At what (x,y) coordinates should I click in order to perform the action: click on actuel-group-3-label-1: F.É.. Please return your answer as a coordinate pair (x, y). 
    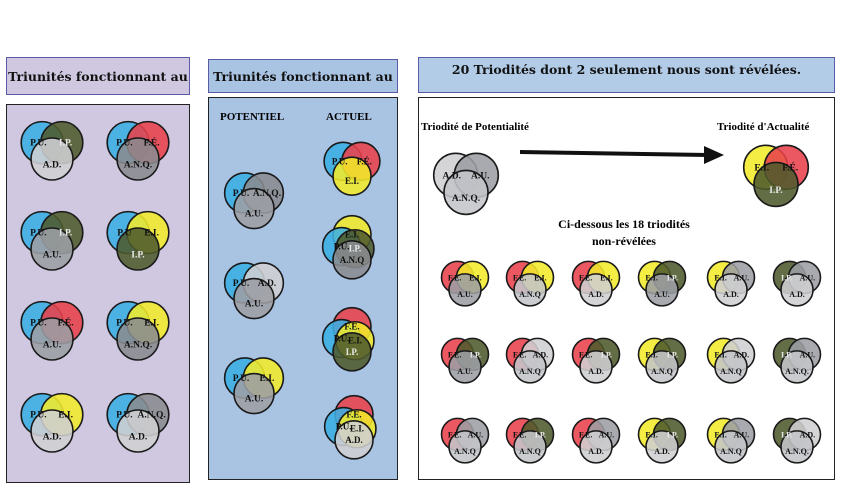
    Looking at the image, I should click on (351, 327).